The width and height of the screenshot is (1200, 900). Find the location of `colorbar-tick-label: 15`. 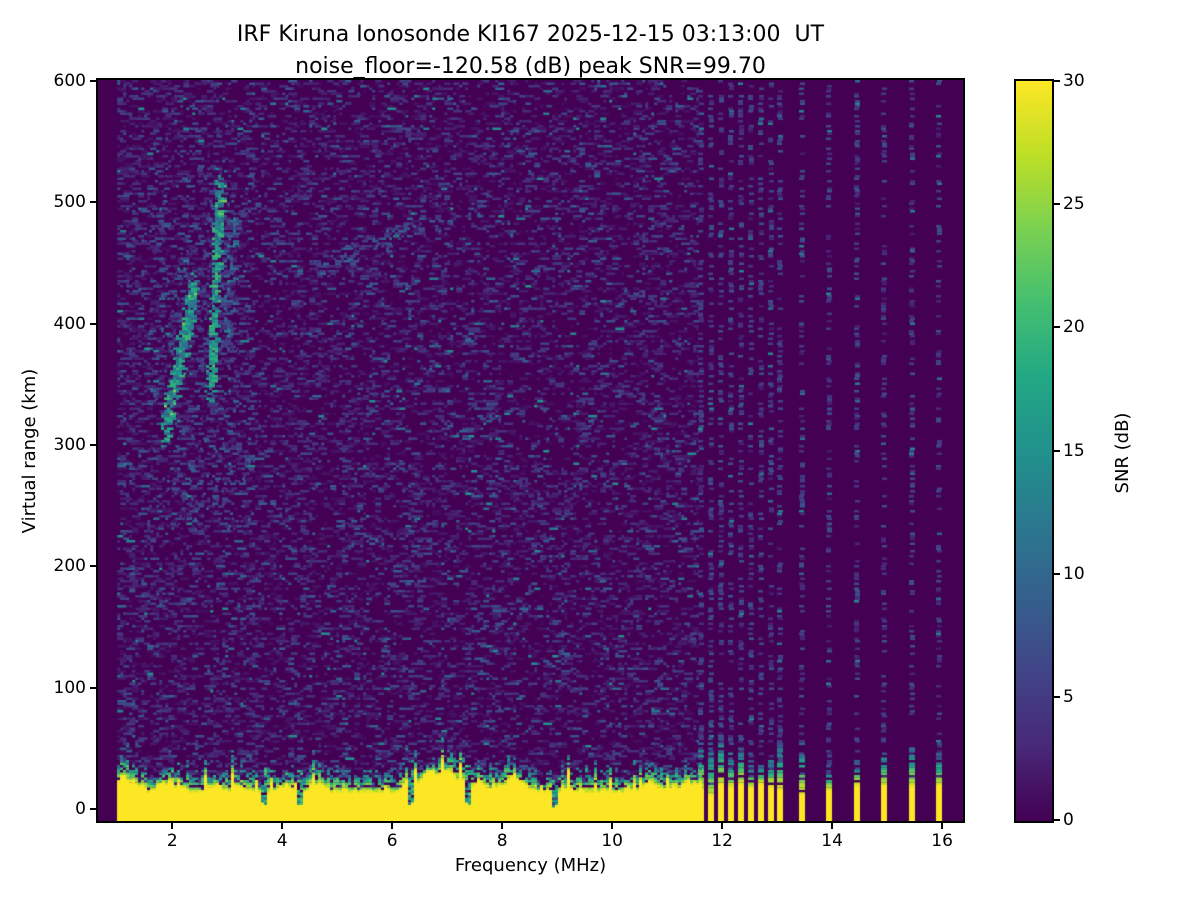

colorbar-tick-label: 15 is located at coordinates (1074, 450).